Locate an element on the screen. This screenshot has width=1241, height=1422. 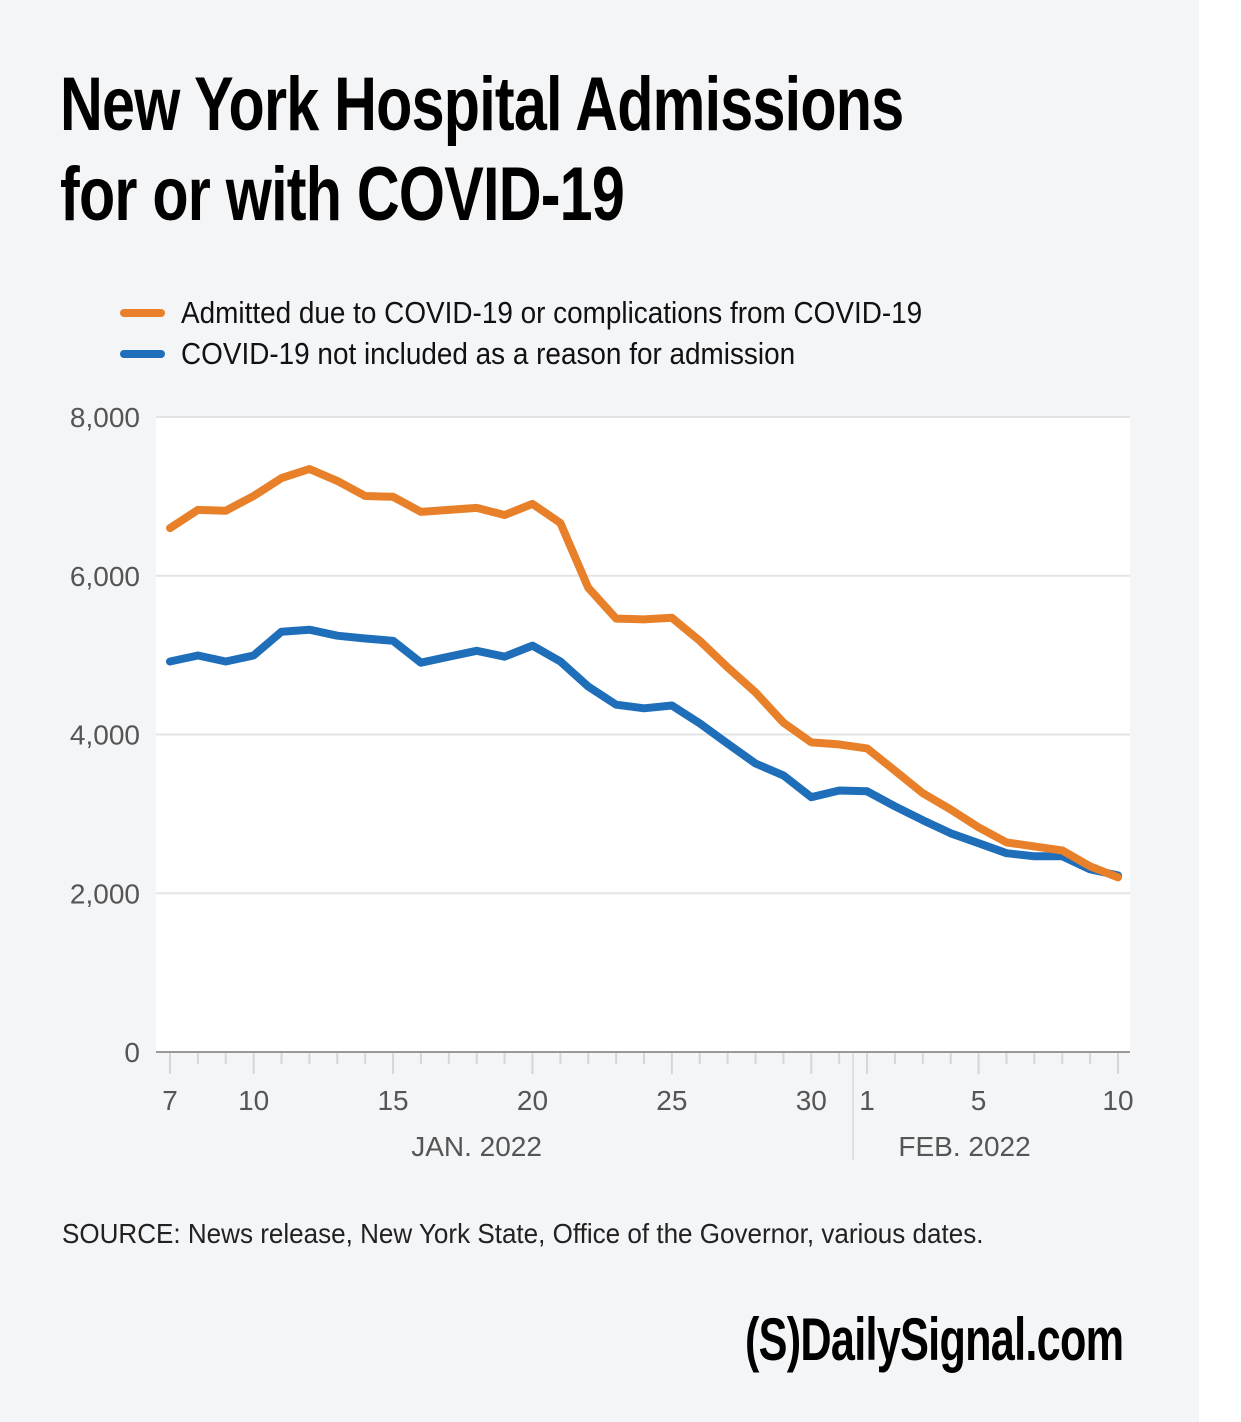
title-line-2: for or with COVID-19 is located at coordinates (342, 194).